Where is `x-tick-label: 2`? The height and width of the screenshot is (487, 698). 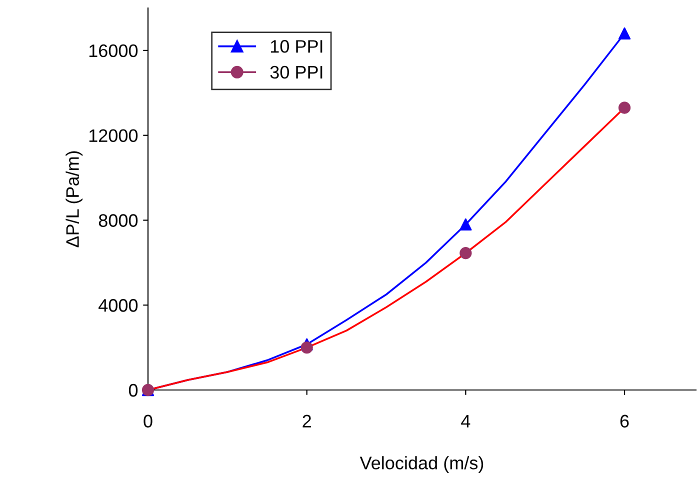 x-tick-label: 2 is located at coordinates (306, 421).